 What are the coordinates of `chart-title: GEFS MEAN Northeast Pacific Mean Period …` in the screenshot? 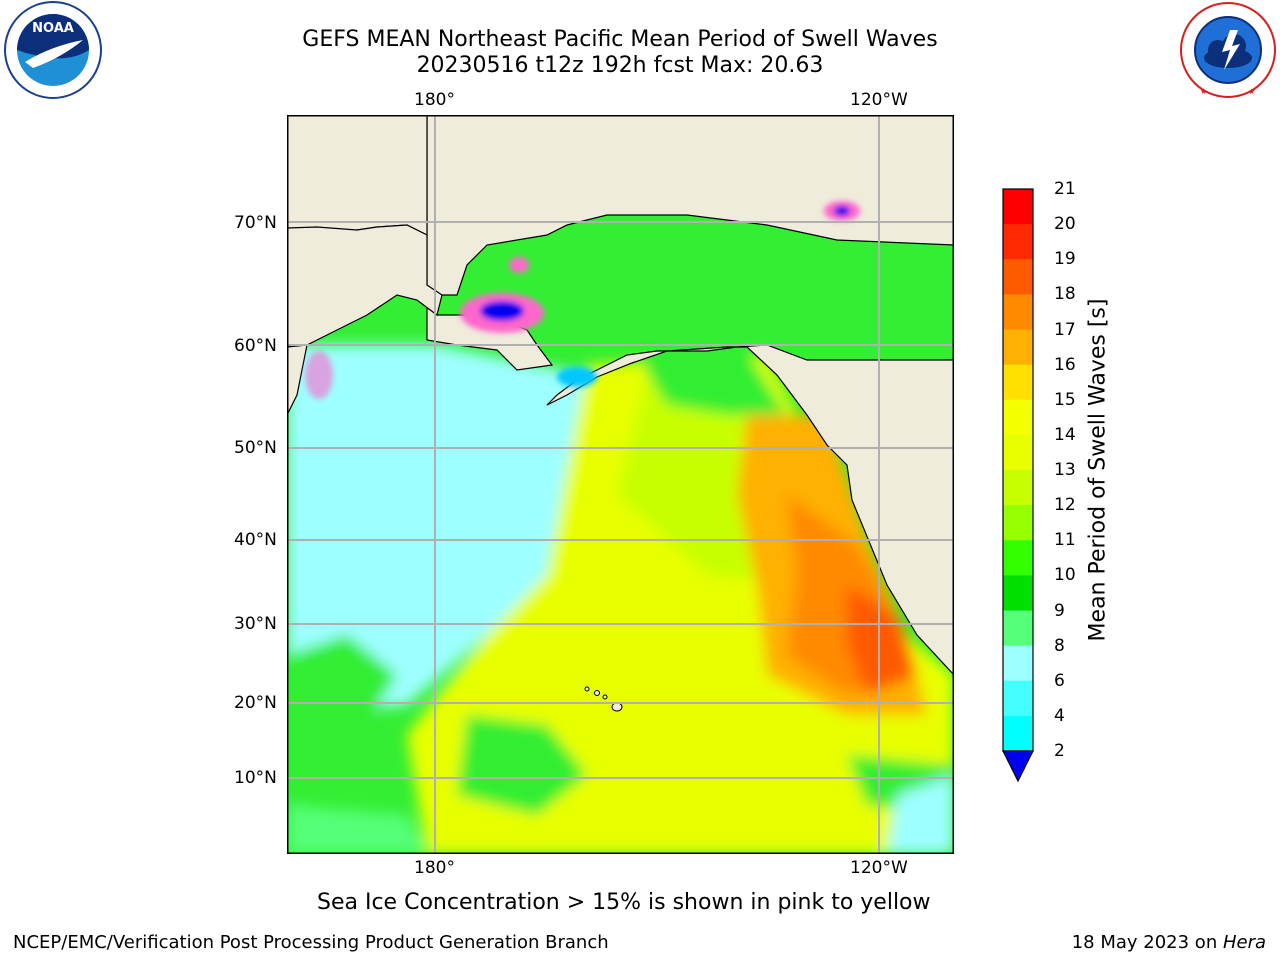 It's located at (620, 53).